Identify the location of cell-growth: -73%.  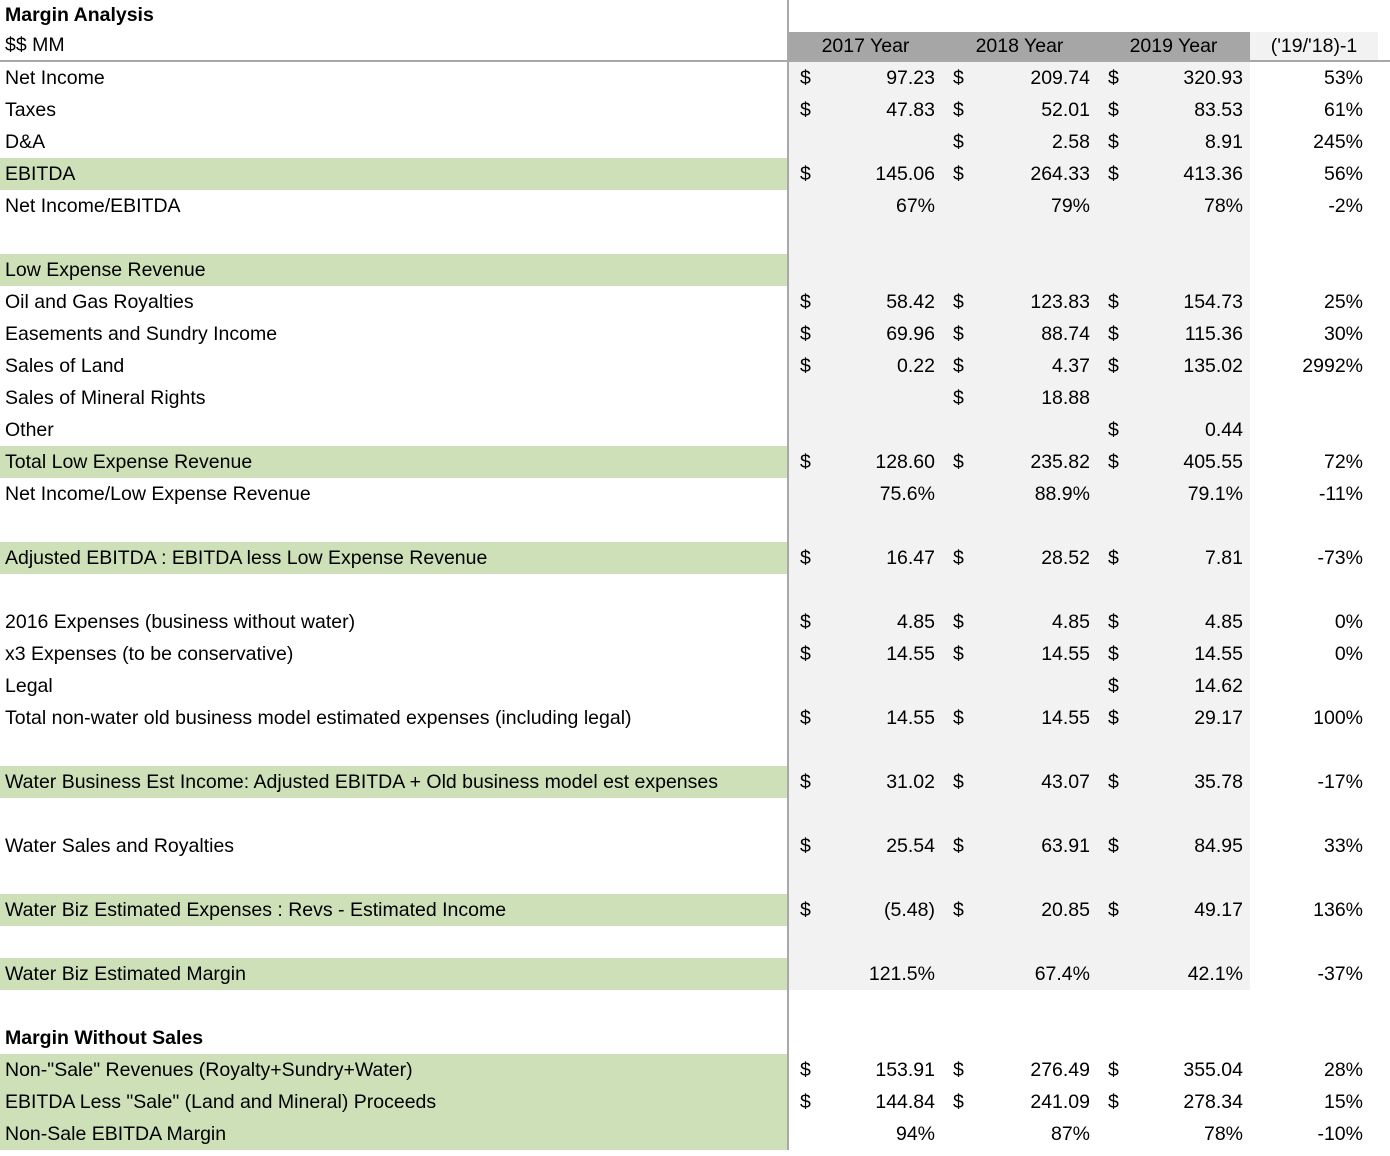
(1340, 558).